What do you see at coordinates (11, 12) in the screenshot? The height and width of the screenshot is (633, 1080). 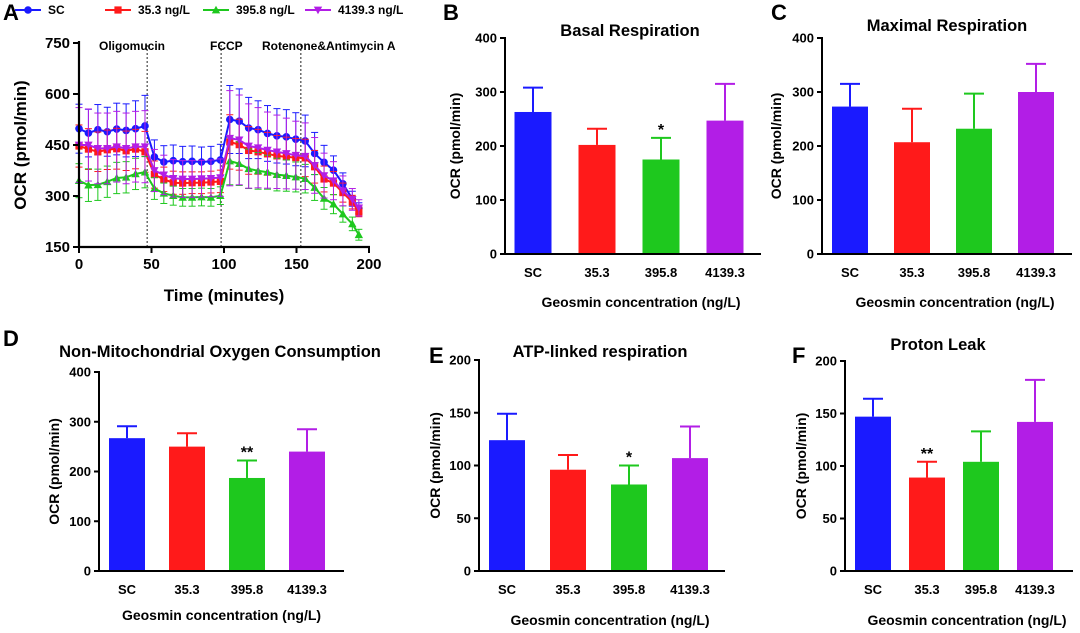 I see `panel-a-letter: A` at bounding box center [11, 12].